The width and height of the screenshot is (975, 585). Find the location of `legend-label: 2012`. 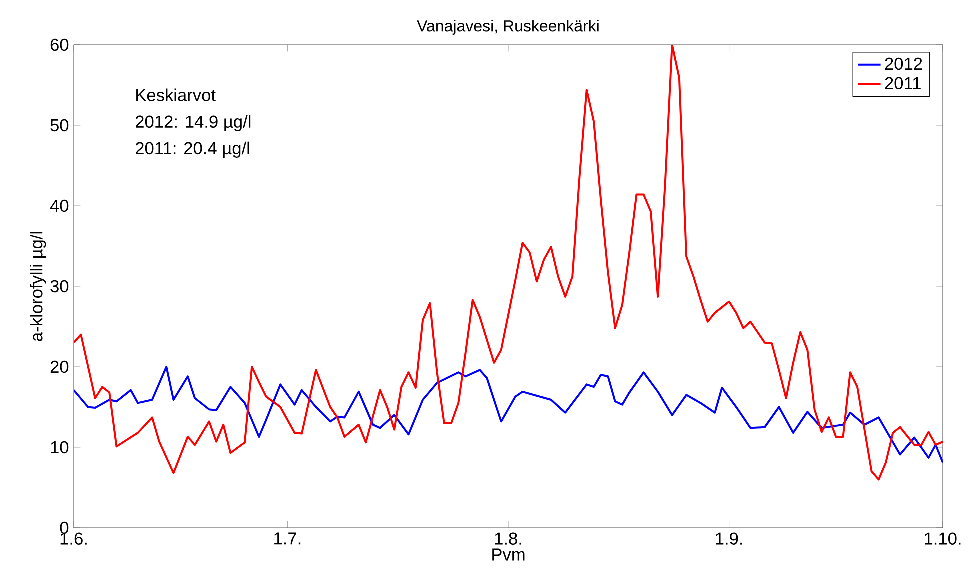

legend-label: 2012 is located at coordinates (903, 64).